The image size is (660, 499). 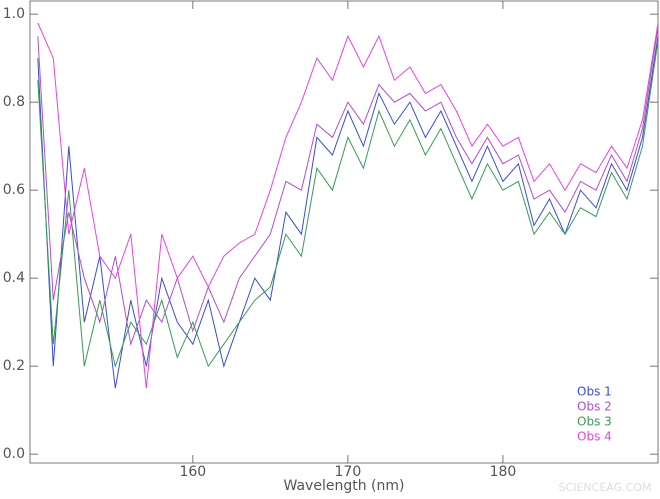 What do you see at coordinates (14, 454) in the screenshot?
I see `y-tick-label: 0.0` at bounding box center [14, 454].